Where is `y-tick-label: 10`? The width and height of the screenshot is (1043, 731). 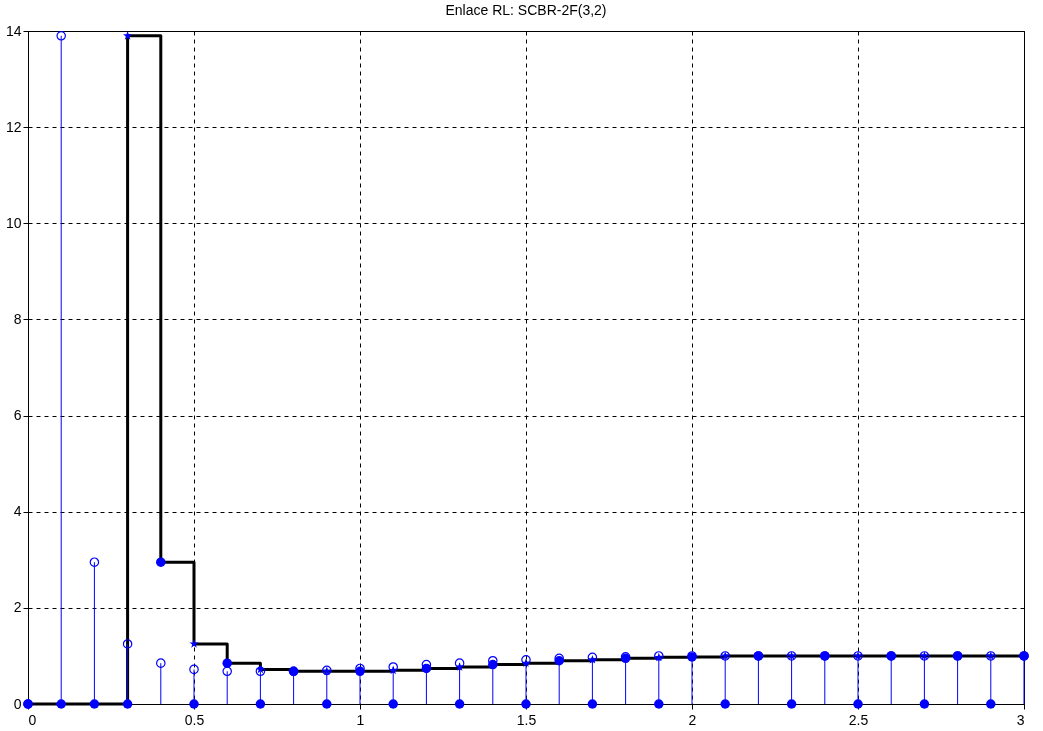
y-tick-label: 10 is located at coordinates (13, 222).